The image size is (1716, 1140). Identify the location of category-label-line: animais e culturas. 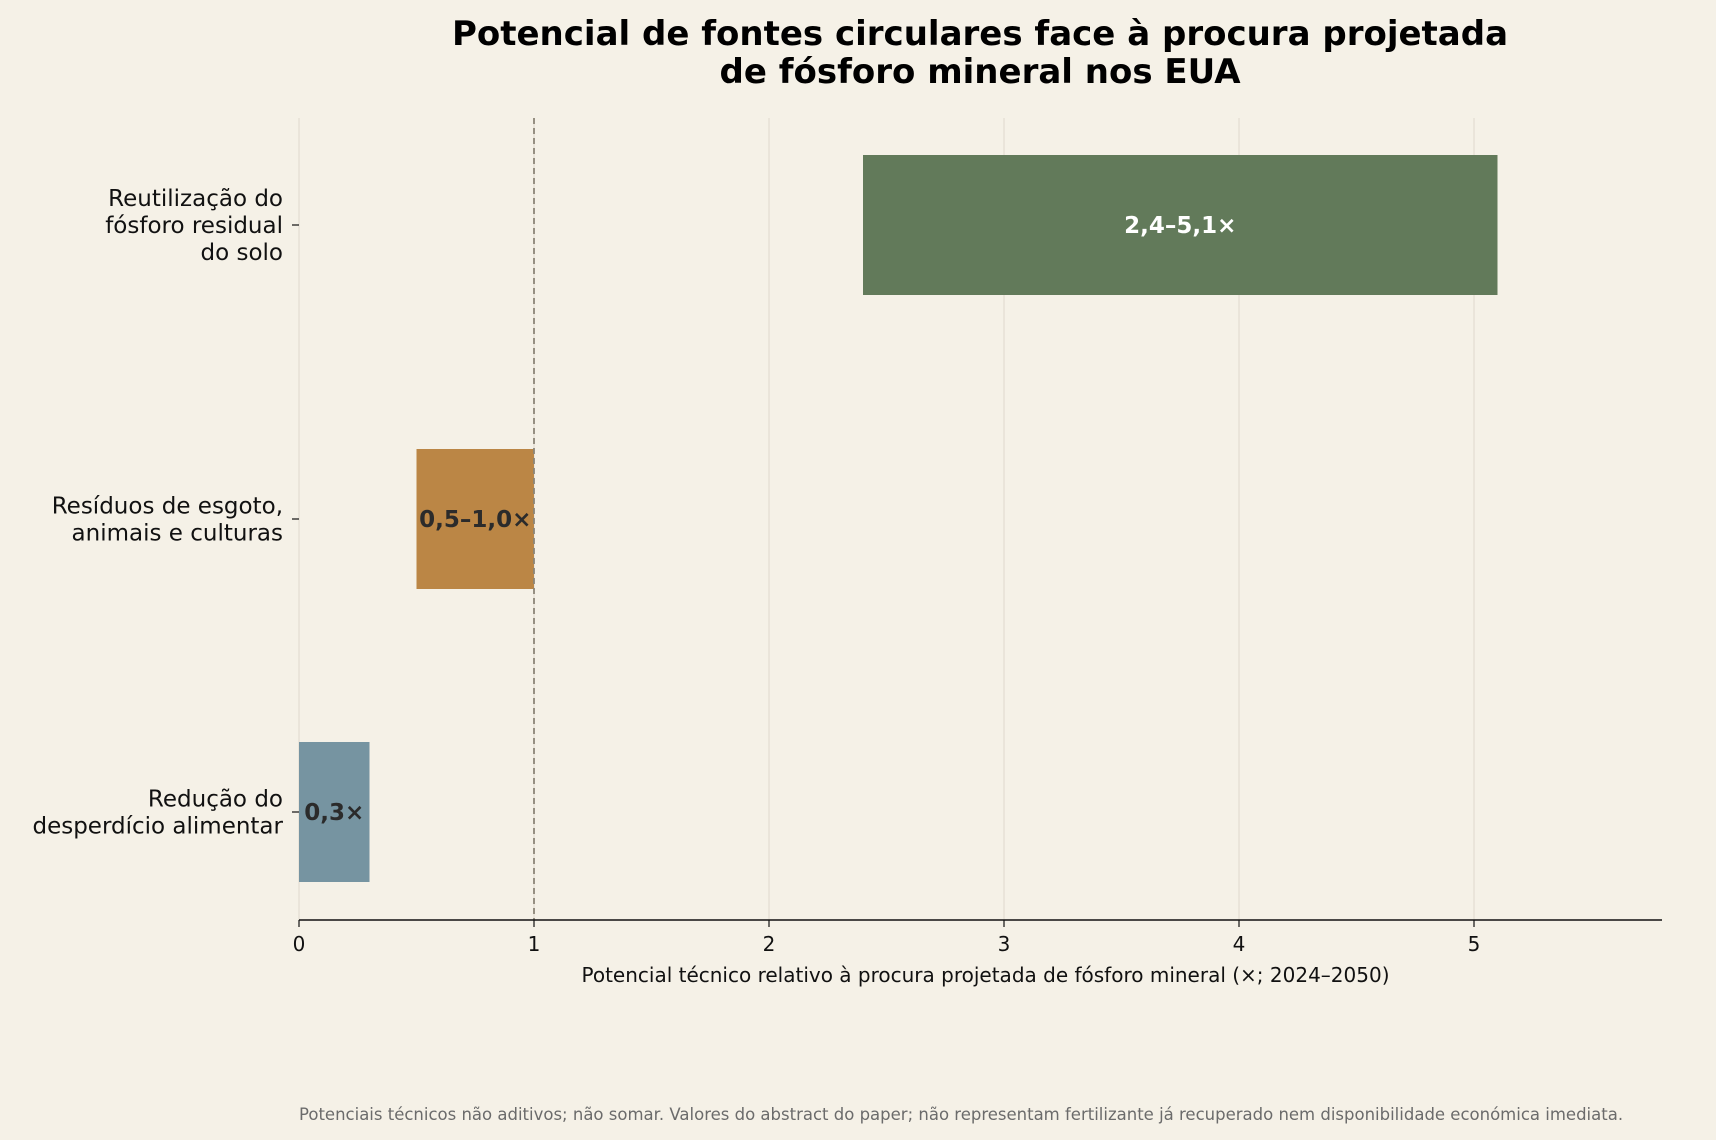
(177, 534).